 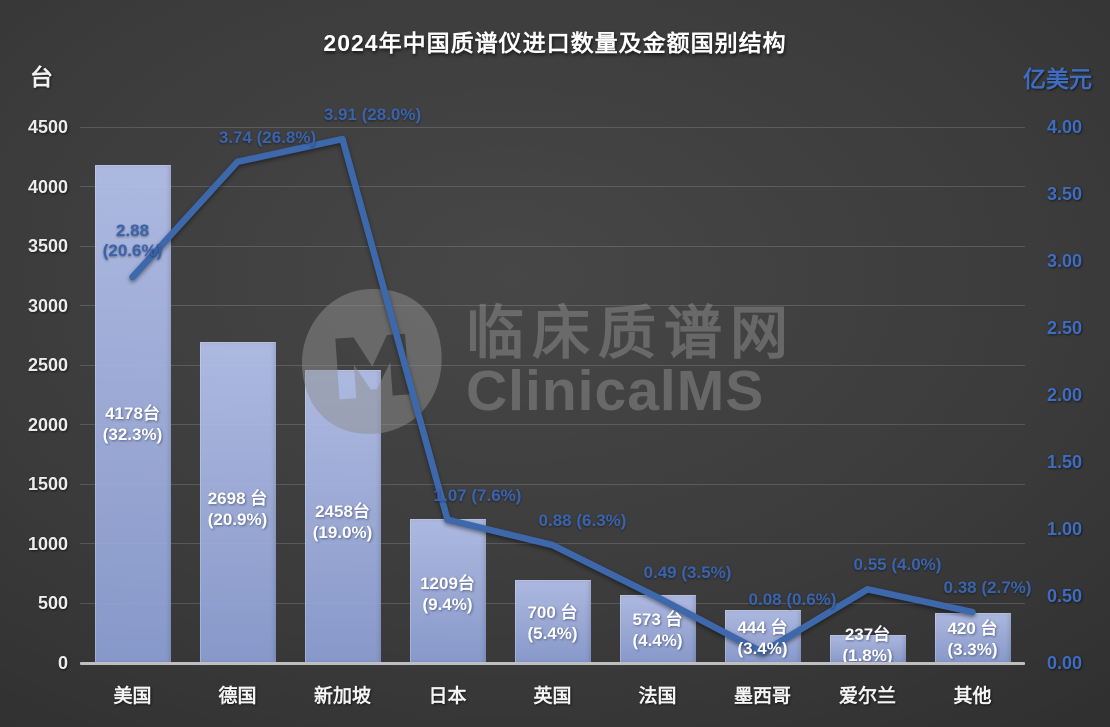 I want to click on bar-value-label: 2698 台 (20.9%), so click(x=237, y=508).